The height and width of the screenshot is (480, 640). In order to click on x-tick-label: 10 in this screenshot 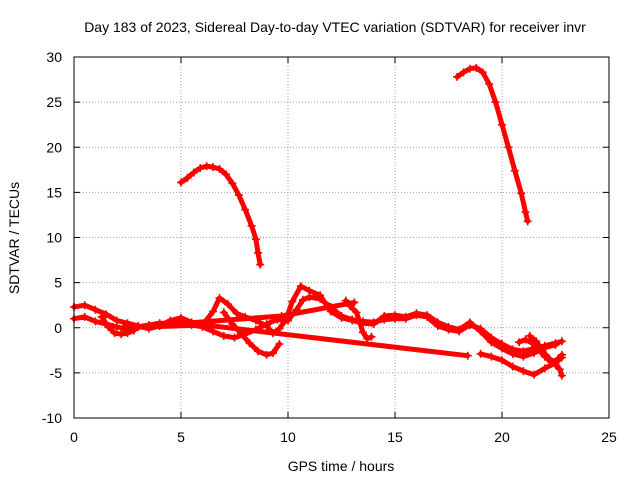, I will do `click(288, 437)`.